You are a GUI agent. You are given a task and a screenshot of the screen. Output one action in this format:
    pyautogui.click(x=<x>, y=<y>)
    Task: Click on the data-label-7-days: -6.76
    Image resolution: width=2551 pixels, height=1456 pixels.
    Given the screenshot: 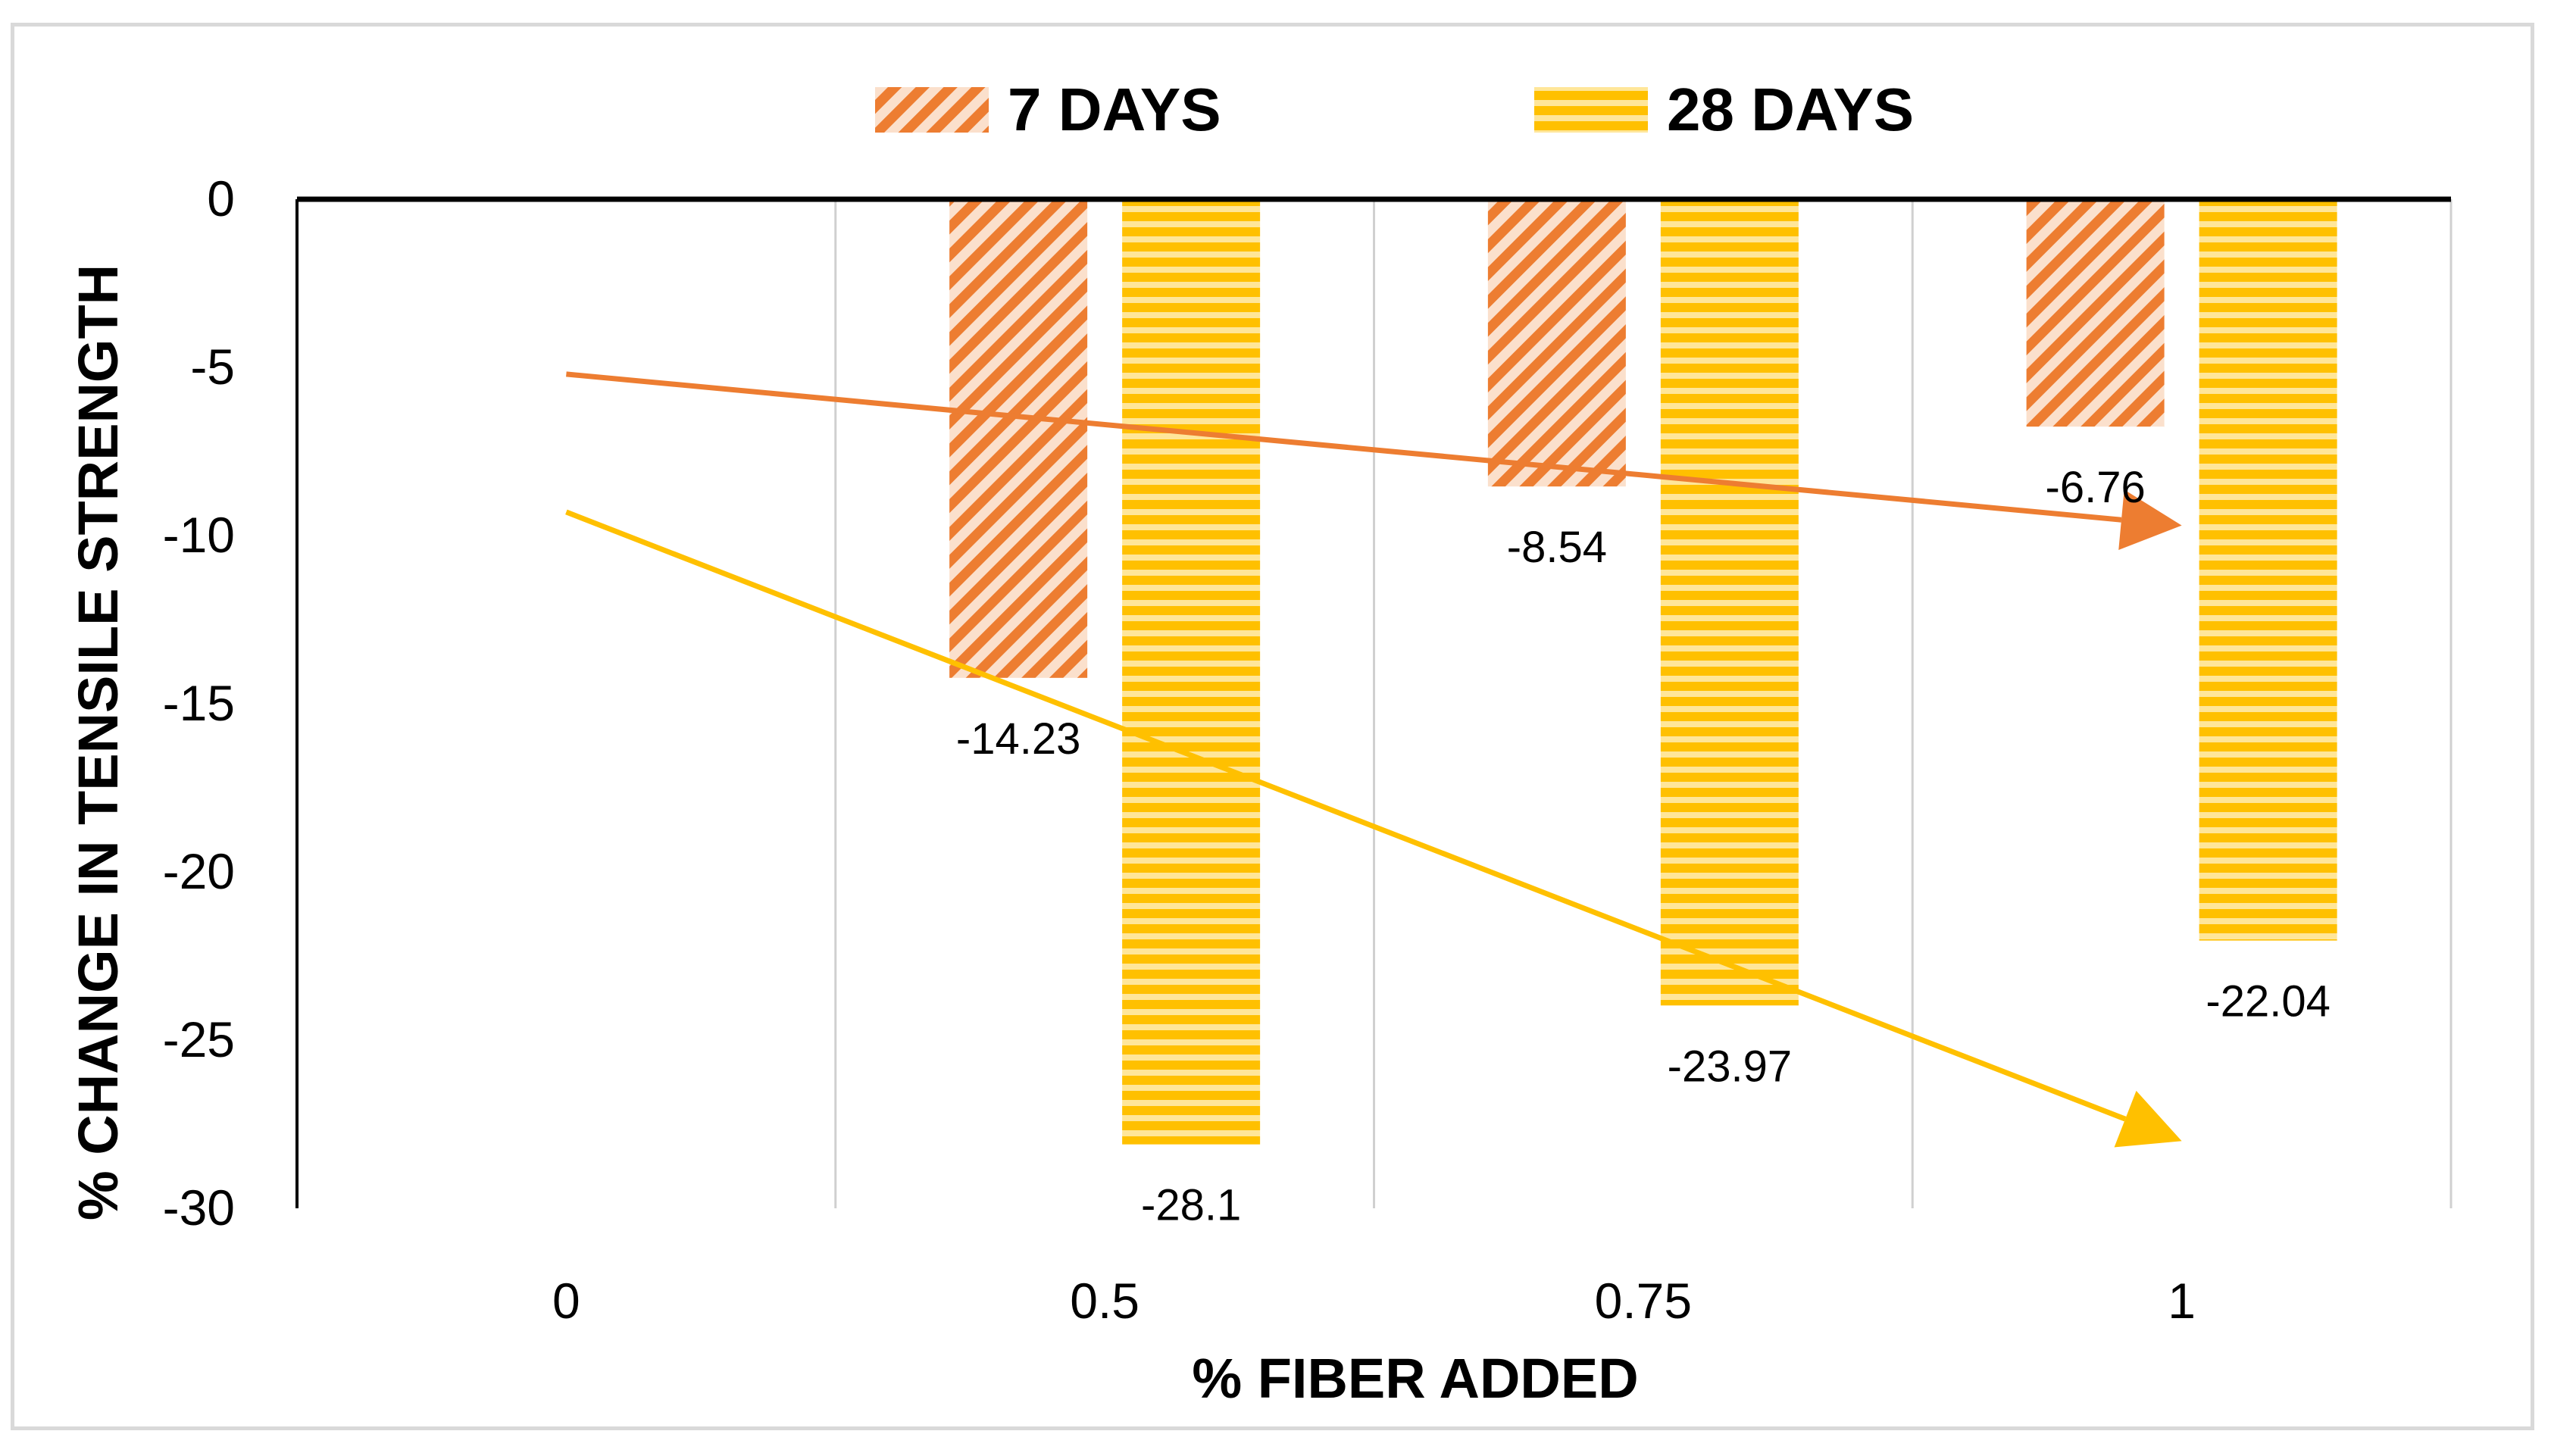 What is the action you would take?
    pyautogui.click(x=2096, y=487)
    